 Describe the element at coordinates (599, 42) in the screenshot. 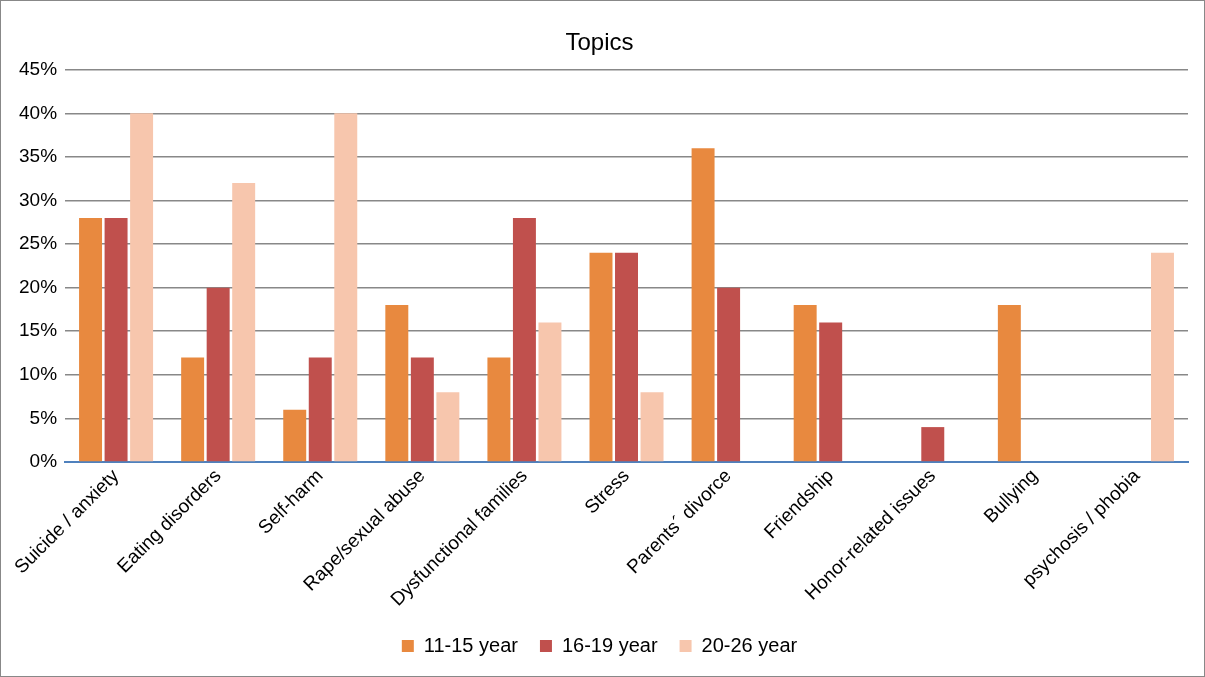

I see `chart-title: Topics` at that location.